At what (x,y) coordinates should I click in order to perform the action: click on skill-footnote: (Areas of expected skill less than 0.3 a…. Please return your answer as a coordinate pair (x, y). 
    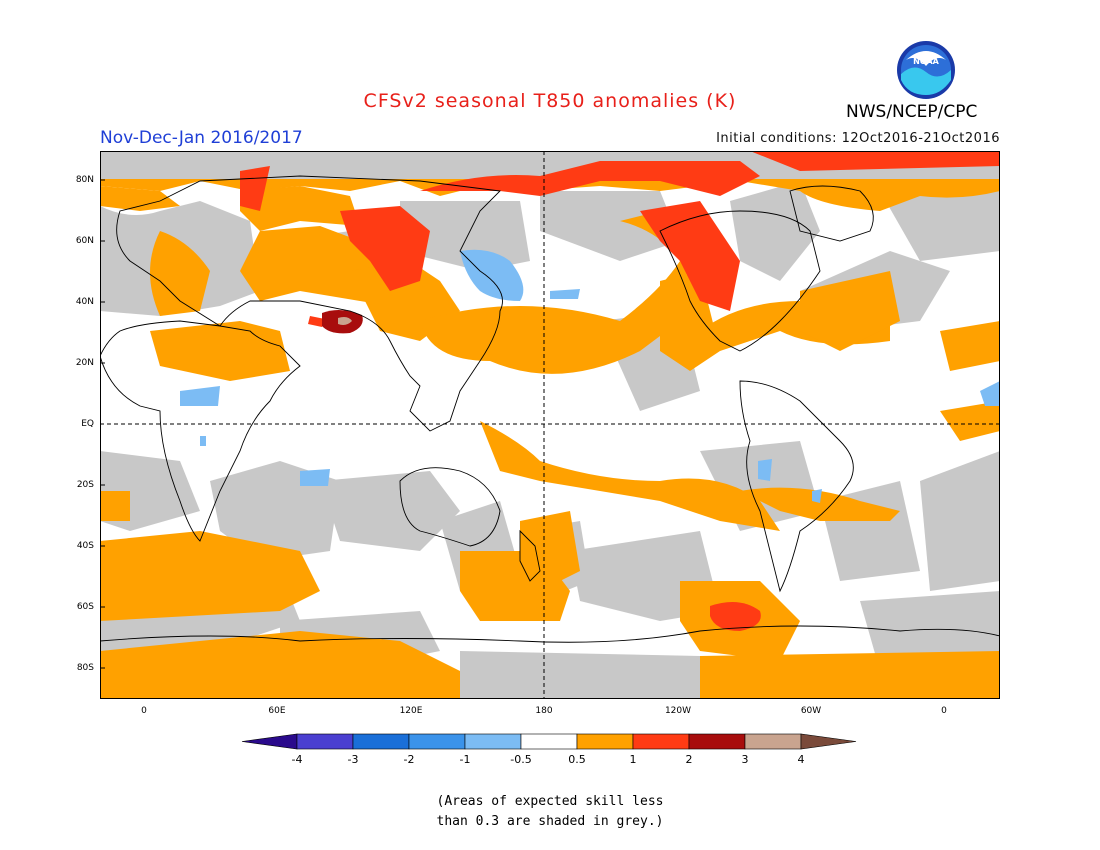
    Looking at the image, I should click on (550, 812).